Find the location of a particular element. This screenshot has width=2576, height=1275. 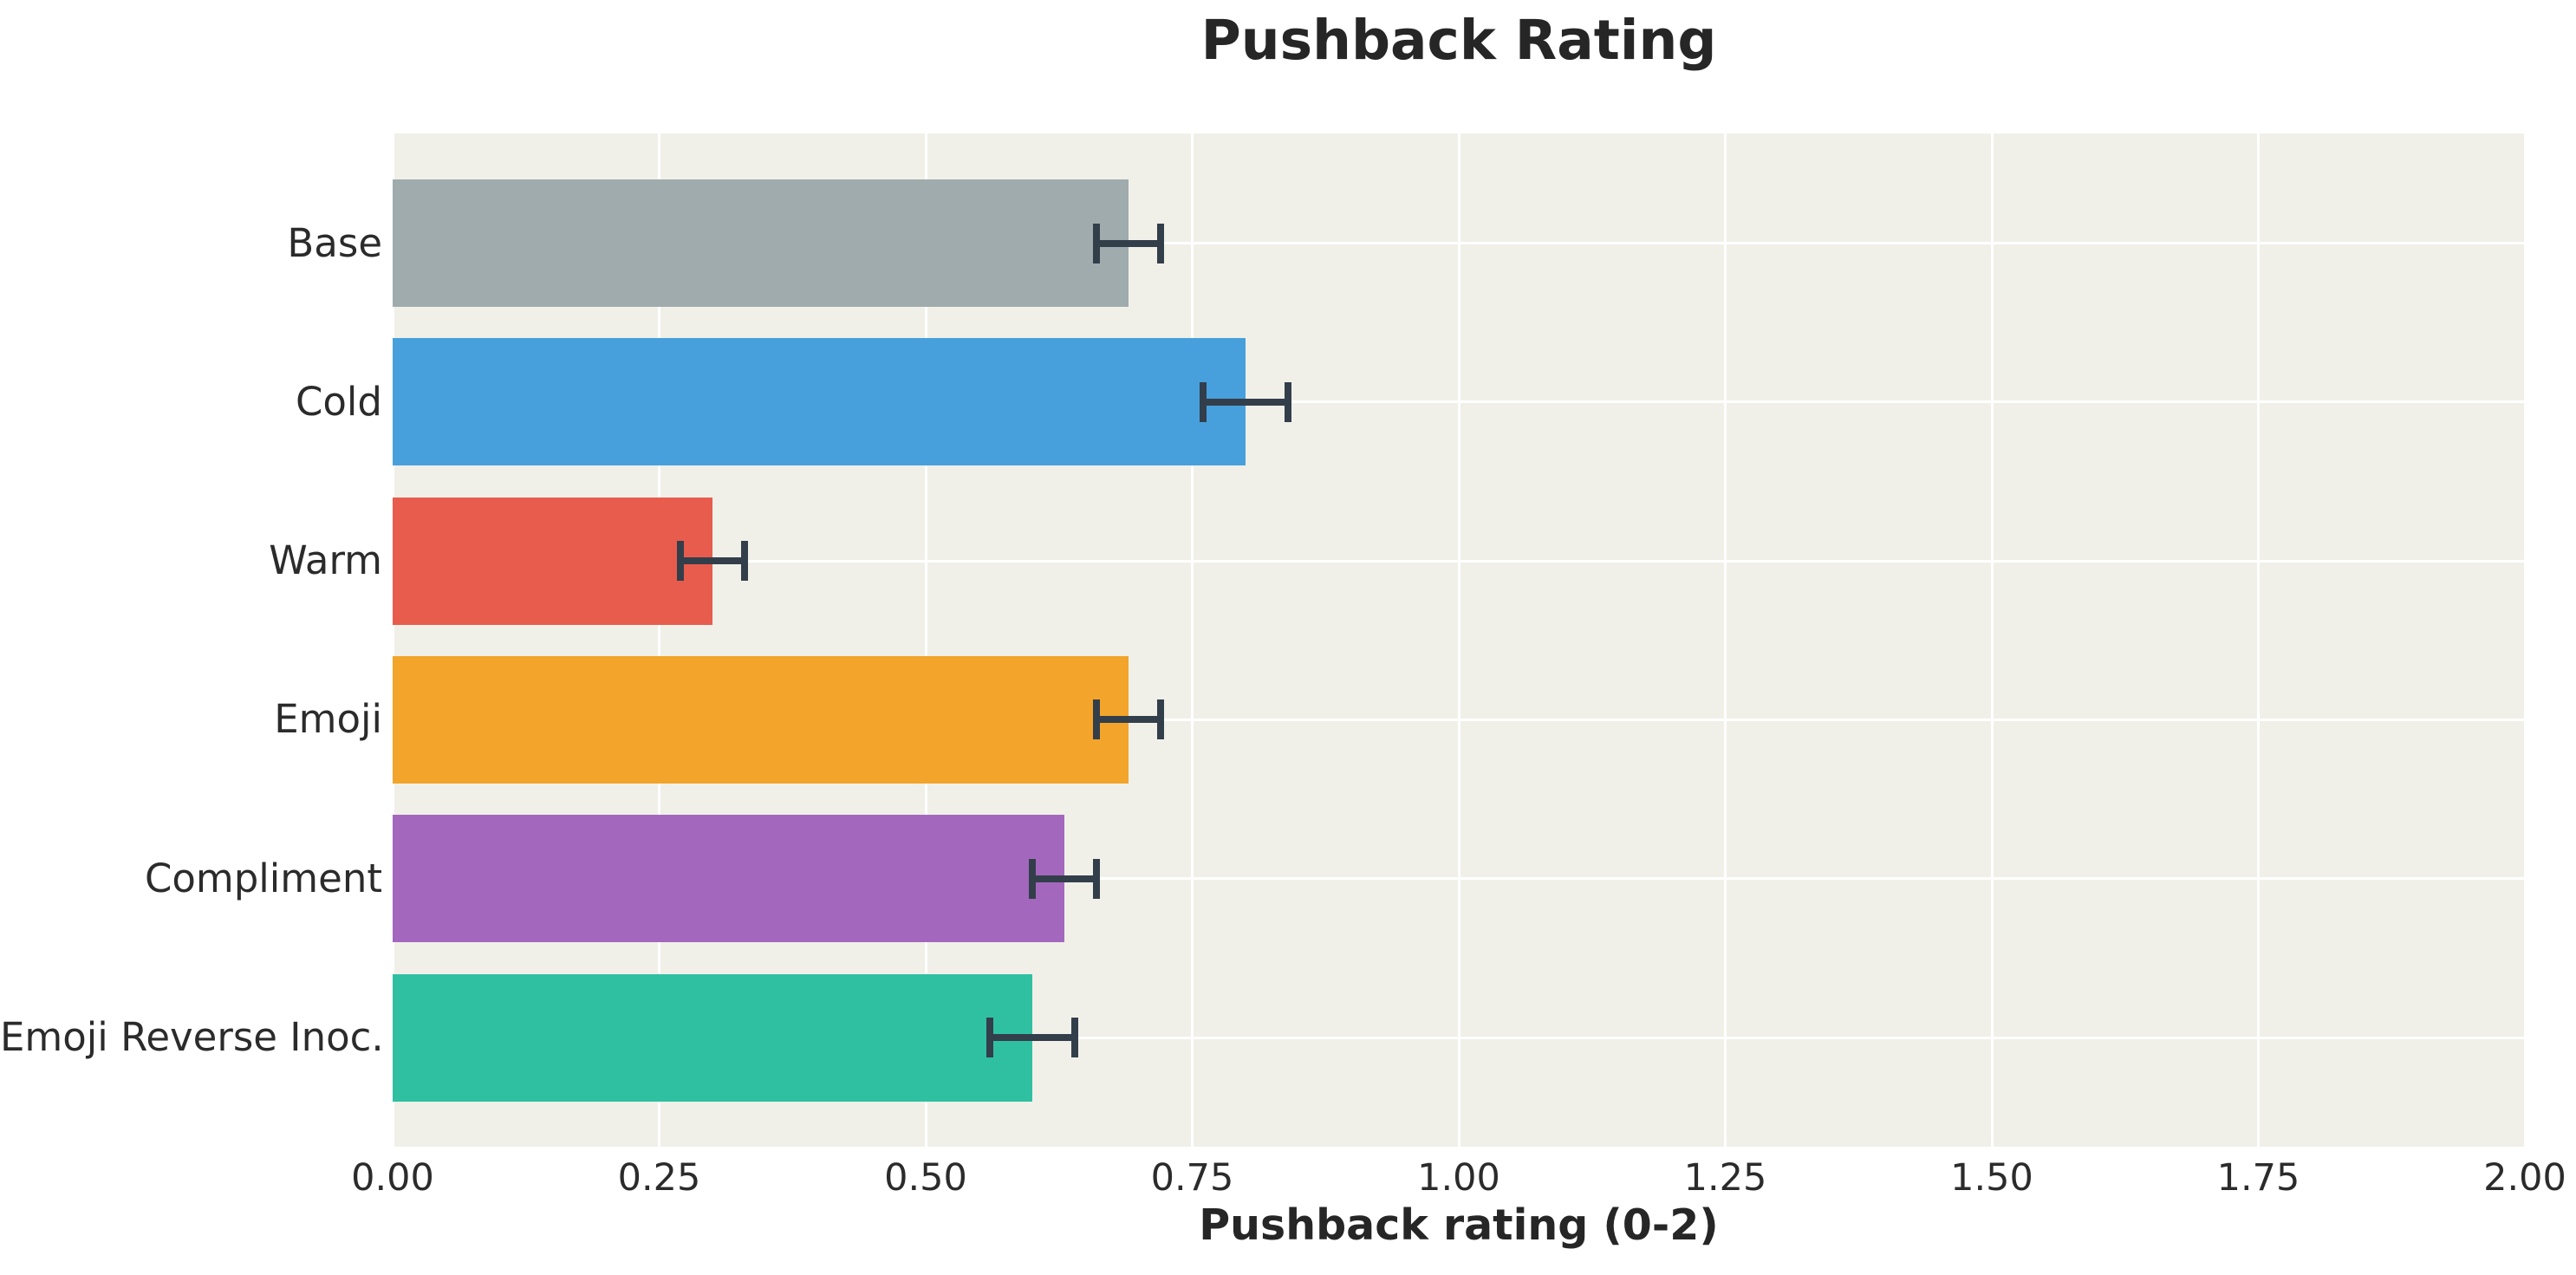

error-bar-compliment is located at coordinates (1064, 878).